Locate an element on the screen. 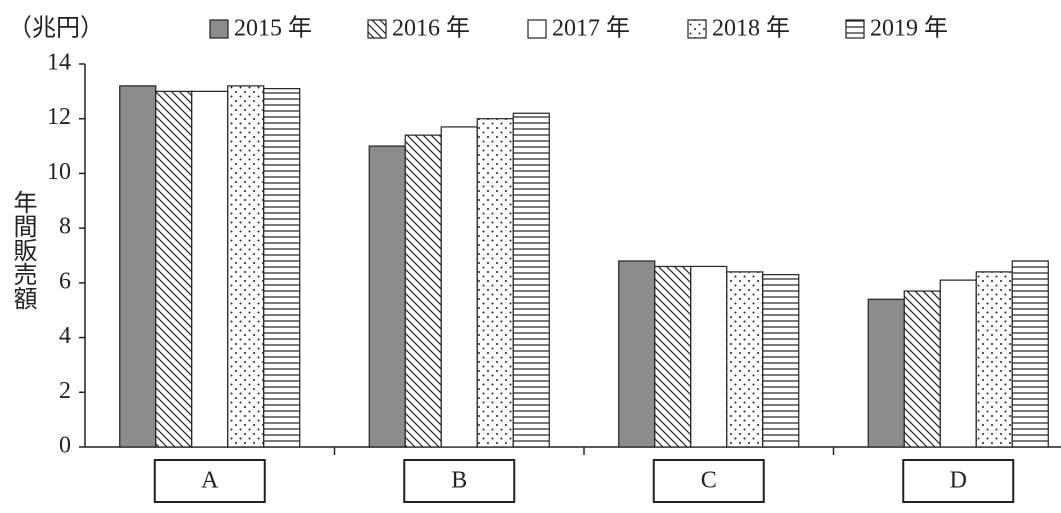 Image resolution: width=1061 pixels, height=513 pixels. legend-label: 2019 年 is located at coordinates (909, 28).